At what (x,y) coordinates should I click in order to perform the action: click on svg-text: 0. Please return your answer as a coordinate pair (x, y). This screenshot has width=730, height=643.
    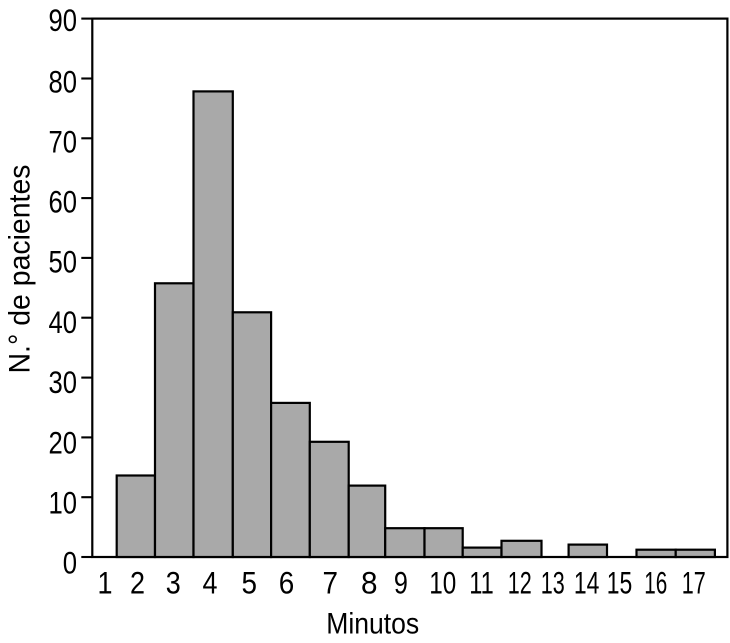
    Looking at the image, I should click on (70, 563).